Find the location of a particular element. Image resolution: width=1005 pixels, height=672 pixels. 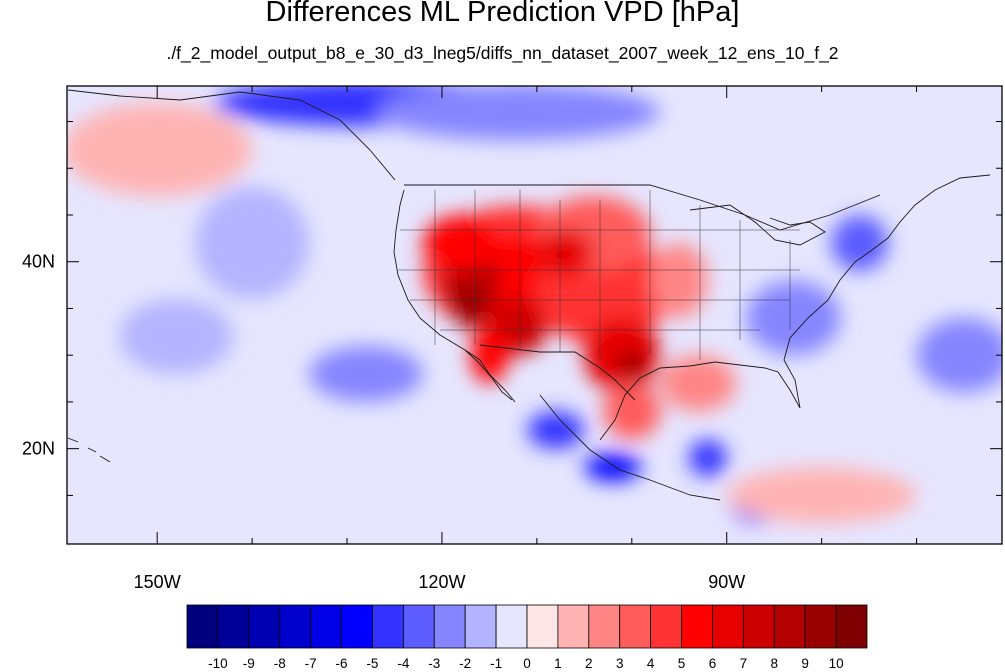

colorbar is located at coordinates (527, 626).